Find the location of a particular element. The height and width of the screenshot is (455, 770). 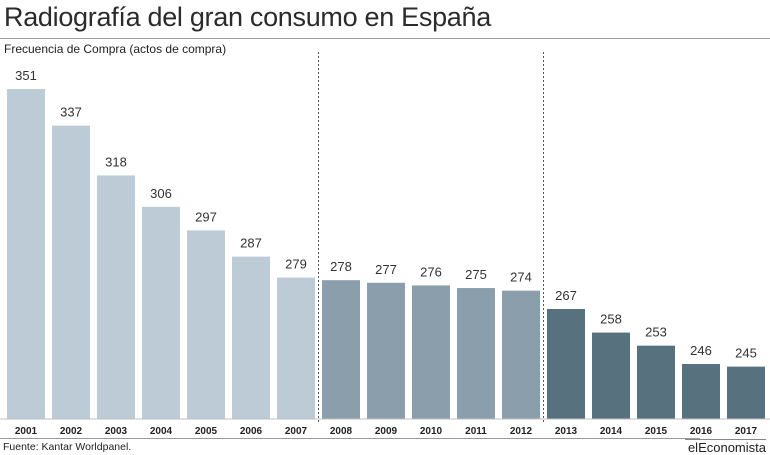

x-tick-2012: 2012 is located at coordinates (521, 431).